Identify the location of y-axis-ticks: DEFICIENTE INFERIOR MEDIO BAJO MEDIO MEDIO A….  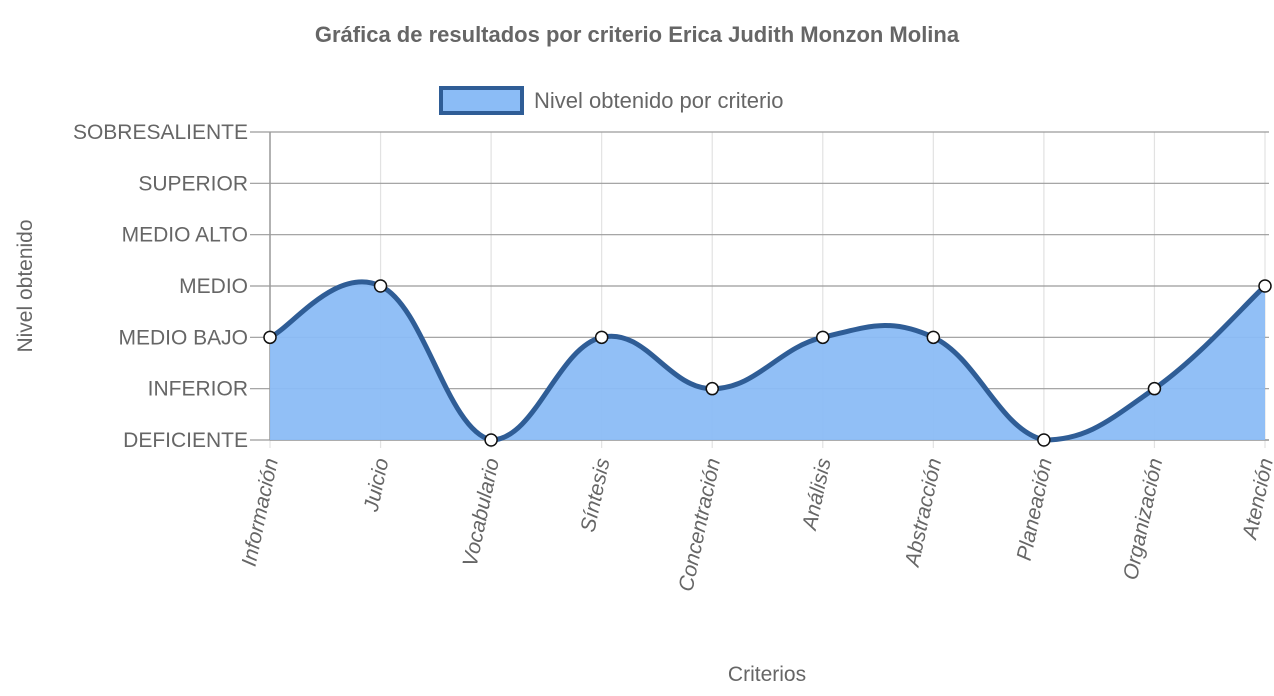
(160, 286).